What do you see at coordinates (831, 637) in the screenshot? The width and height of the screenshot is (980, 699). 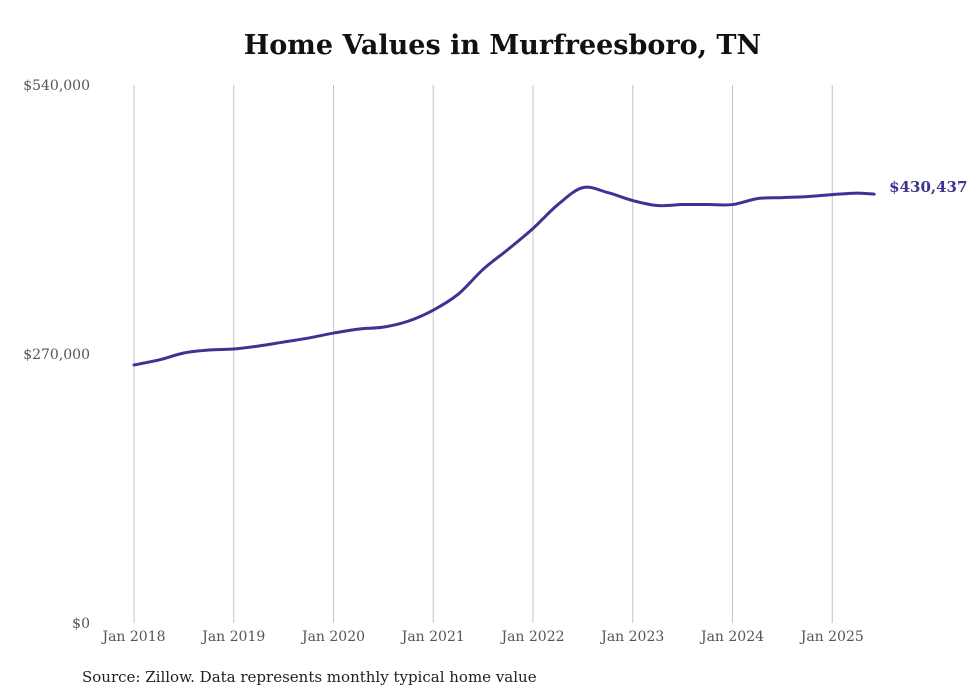 I see `x-tick-label: Jan 2025` at bounding box center [831, 637].